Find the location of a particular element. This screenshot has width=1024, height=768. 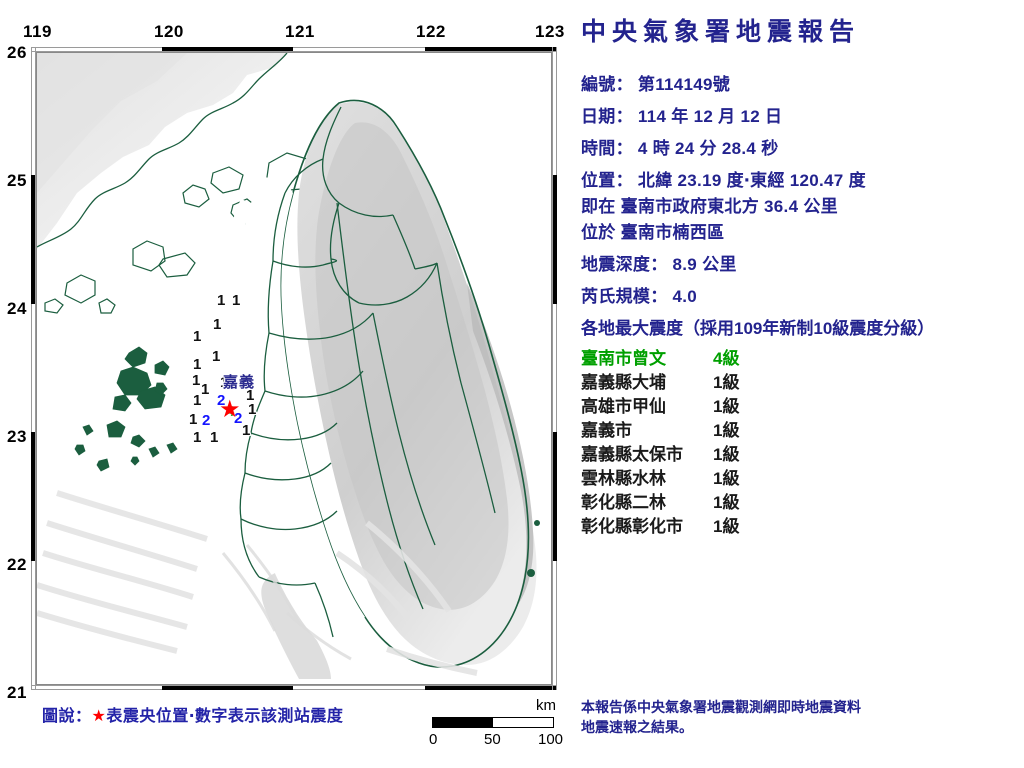

intensity-row: 高雄市甲仙 1級 is located at coordinates (706, 404).